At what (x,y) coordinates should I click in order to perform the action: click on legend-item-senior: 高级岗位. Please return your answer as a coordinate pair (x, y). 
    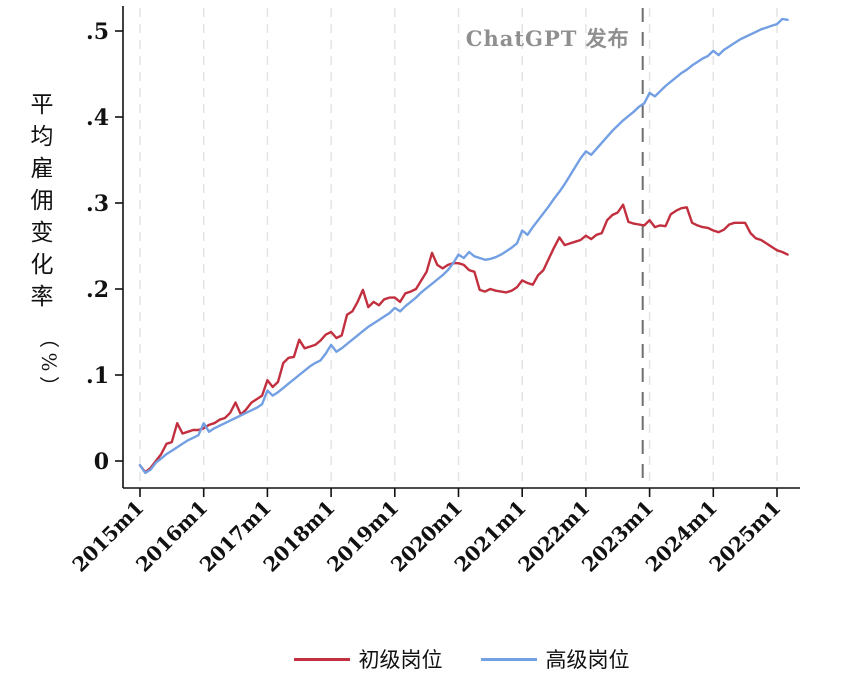
    Looking at the image, I should click on (555, 659).